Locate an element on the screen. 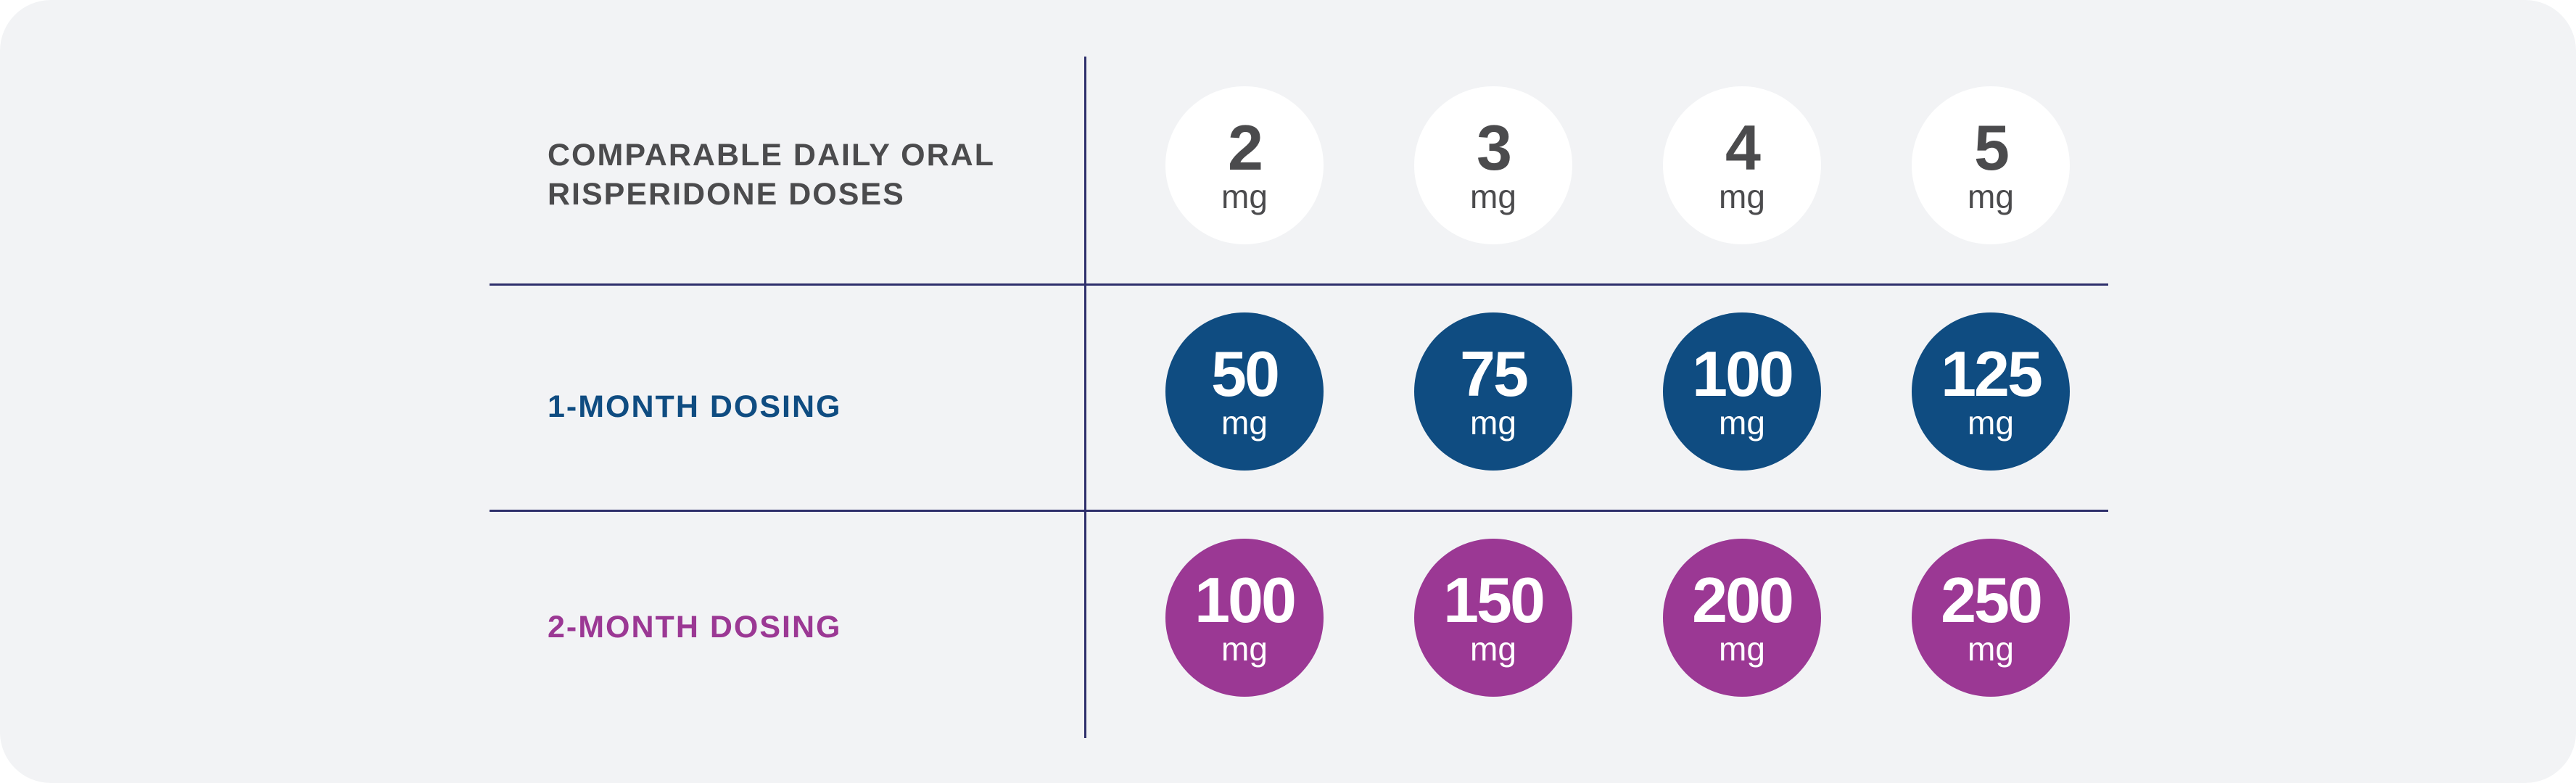  dose-value: 4 is located at coordinates (1743, 147).